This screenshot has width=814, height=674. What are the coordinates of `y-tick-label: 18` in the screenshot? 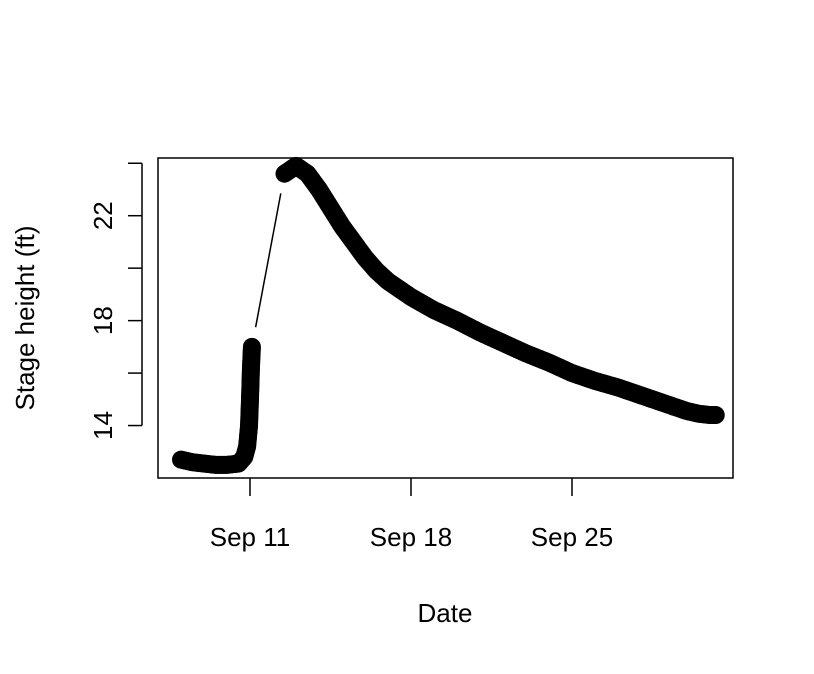 It's located at (103, 320).